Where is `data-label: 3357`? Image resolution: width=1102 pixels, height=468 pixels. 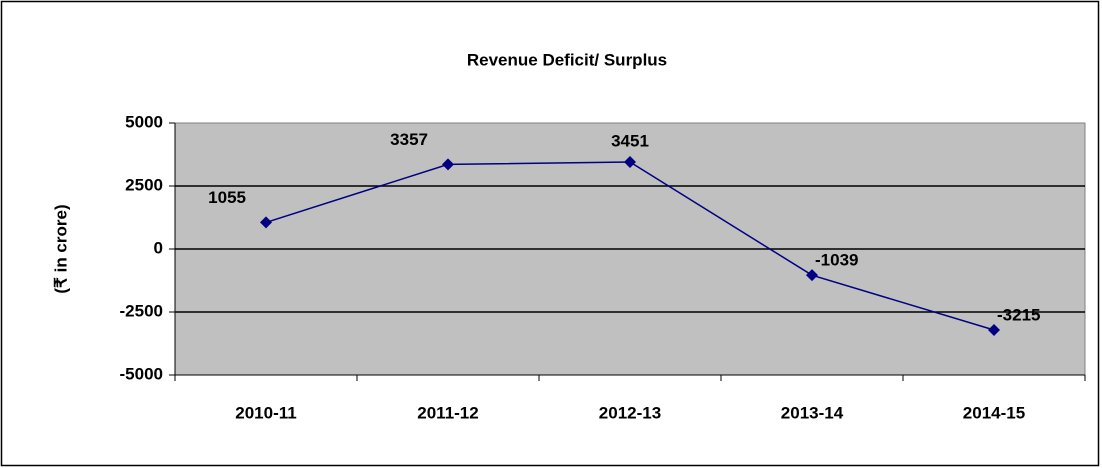 data-label: 3357 is located at coordinates (409, 139).